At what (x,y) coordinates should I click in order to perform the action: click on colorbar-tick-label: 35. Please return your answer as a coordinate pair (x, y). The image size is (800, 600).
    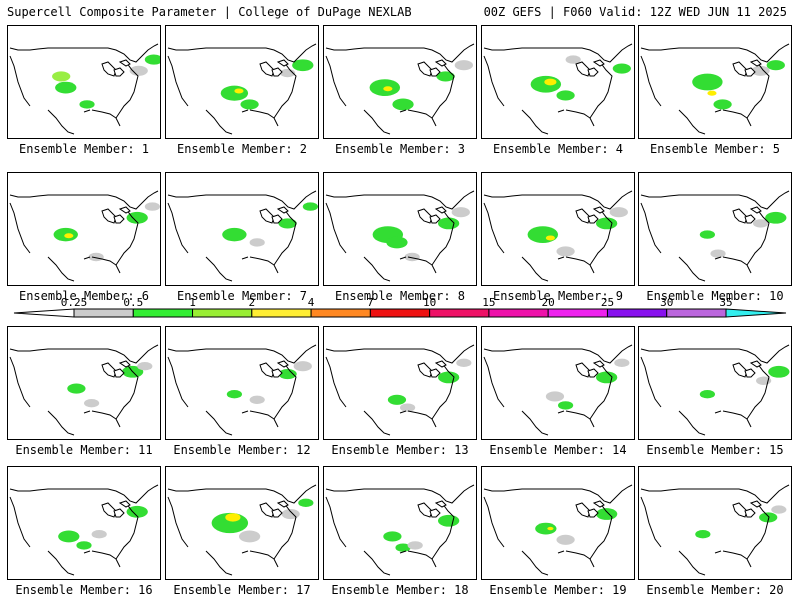
    Looking at the image, I should click on (725, 302).